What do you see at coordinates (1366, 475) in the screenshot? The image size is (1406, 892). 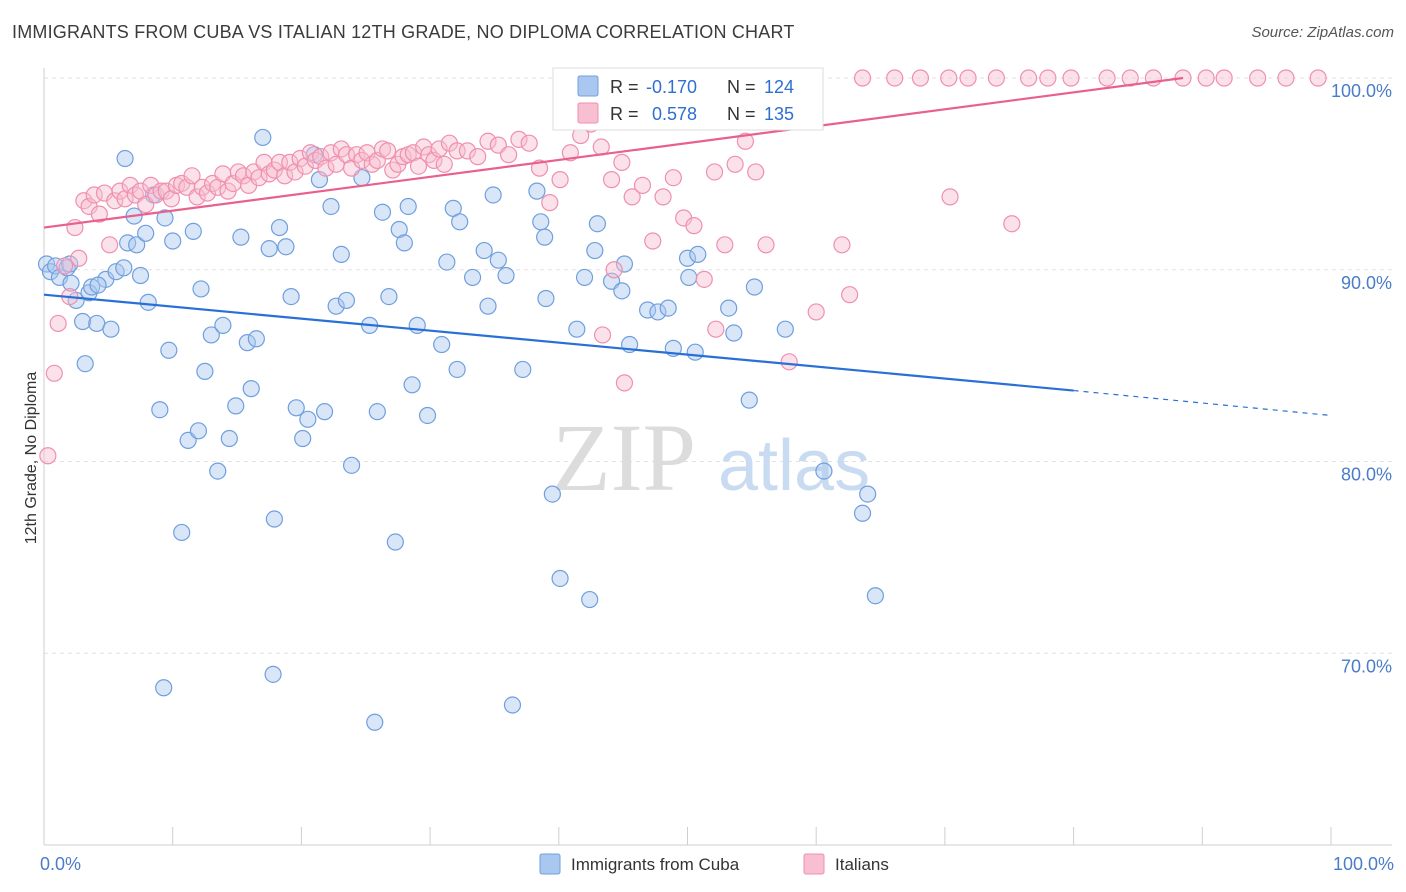 I see `y-tick-label: 80.0%` at bounding box center [1366, 475].